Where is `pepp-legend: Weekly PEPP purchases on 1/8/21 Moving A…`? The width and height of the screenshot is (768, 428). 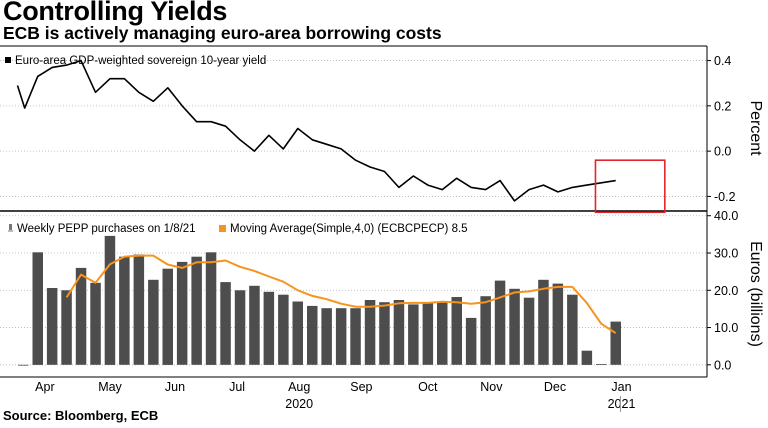
pepp-legend: Weekly PEPP purchases on 1/8/21 Moving A… is located at coordinates (236, 228).